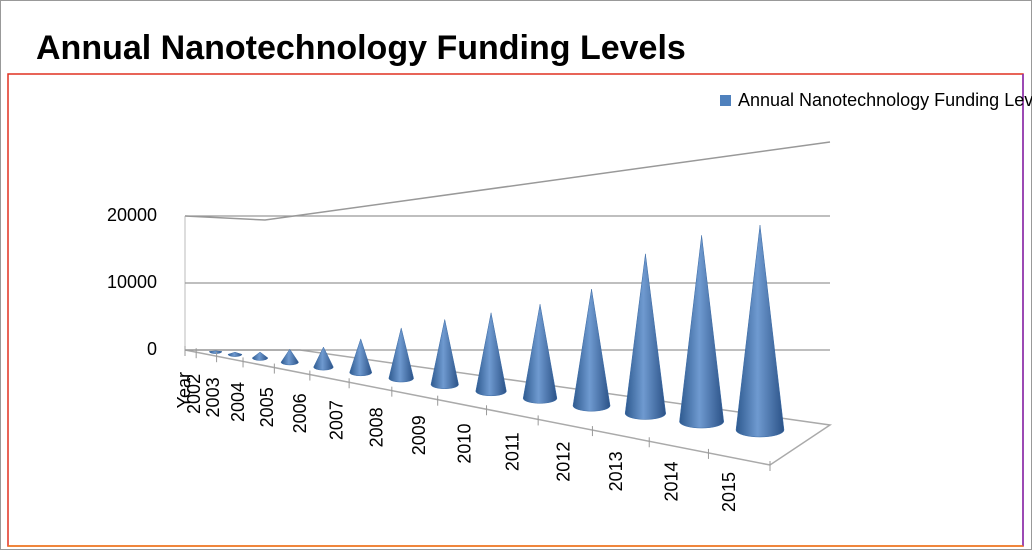  I want to click on x-tick-label: 2006, so click(300, 413).